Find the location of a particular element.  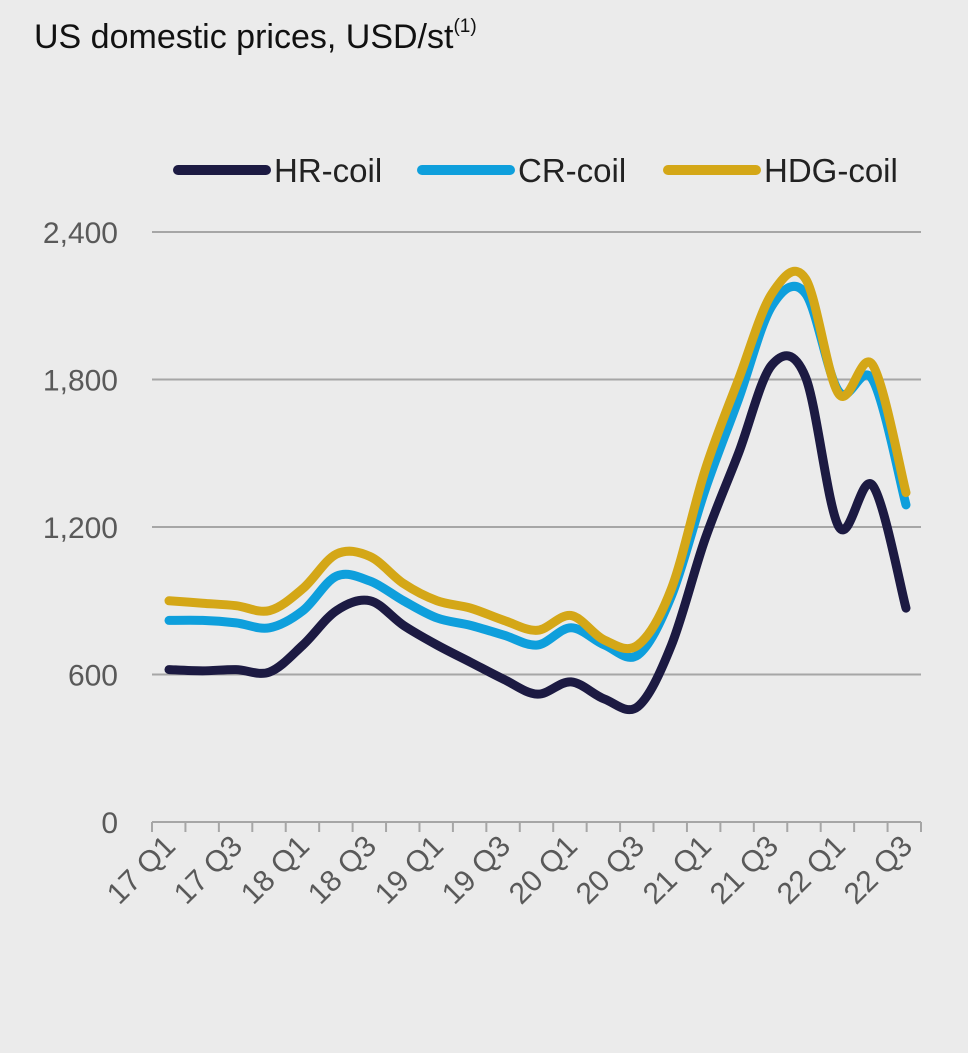

x-tick-label: 21 Q3 is located at coordinates (744, 870).